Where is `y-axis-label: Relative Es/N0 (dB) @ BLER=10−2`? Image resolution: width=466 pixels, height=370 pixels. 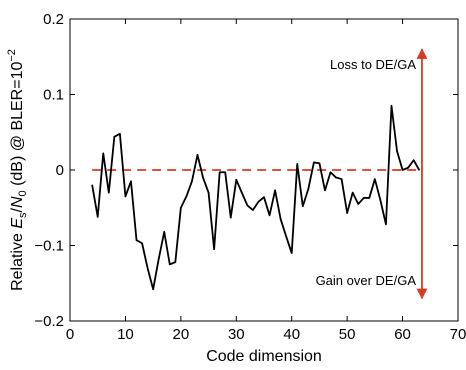
y-axis-label: Relative Es/N0 (dB) @ BLER=10−2 is located at coordinates (17, 170).